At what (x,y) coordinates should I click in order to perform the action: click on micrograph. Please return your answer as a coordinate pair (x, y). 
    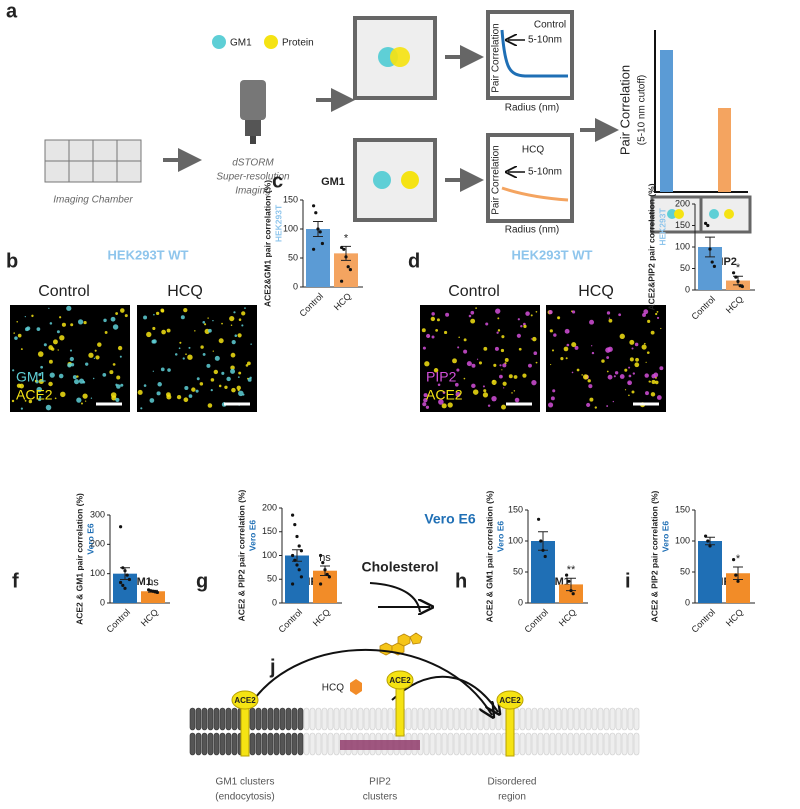
    Looking at the image, I should click on (480, 358).